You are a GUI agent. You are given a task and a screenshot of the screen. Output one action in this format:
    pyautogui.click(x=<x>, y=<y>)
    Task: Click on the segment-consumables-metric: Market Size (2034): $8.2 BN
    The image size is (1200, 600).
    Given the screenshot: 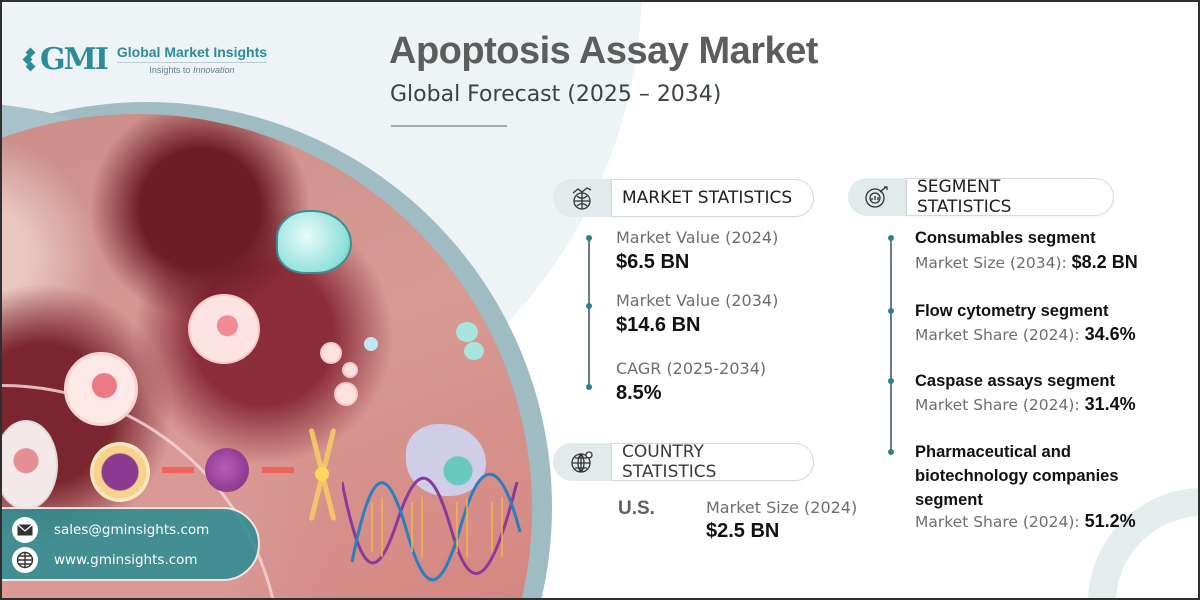 What is the action you would take?
    pyautogui.click(x=1026, y=262)
    